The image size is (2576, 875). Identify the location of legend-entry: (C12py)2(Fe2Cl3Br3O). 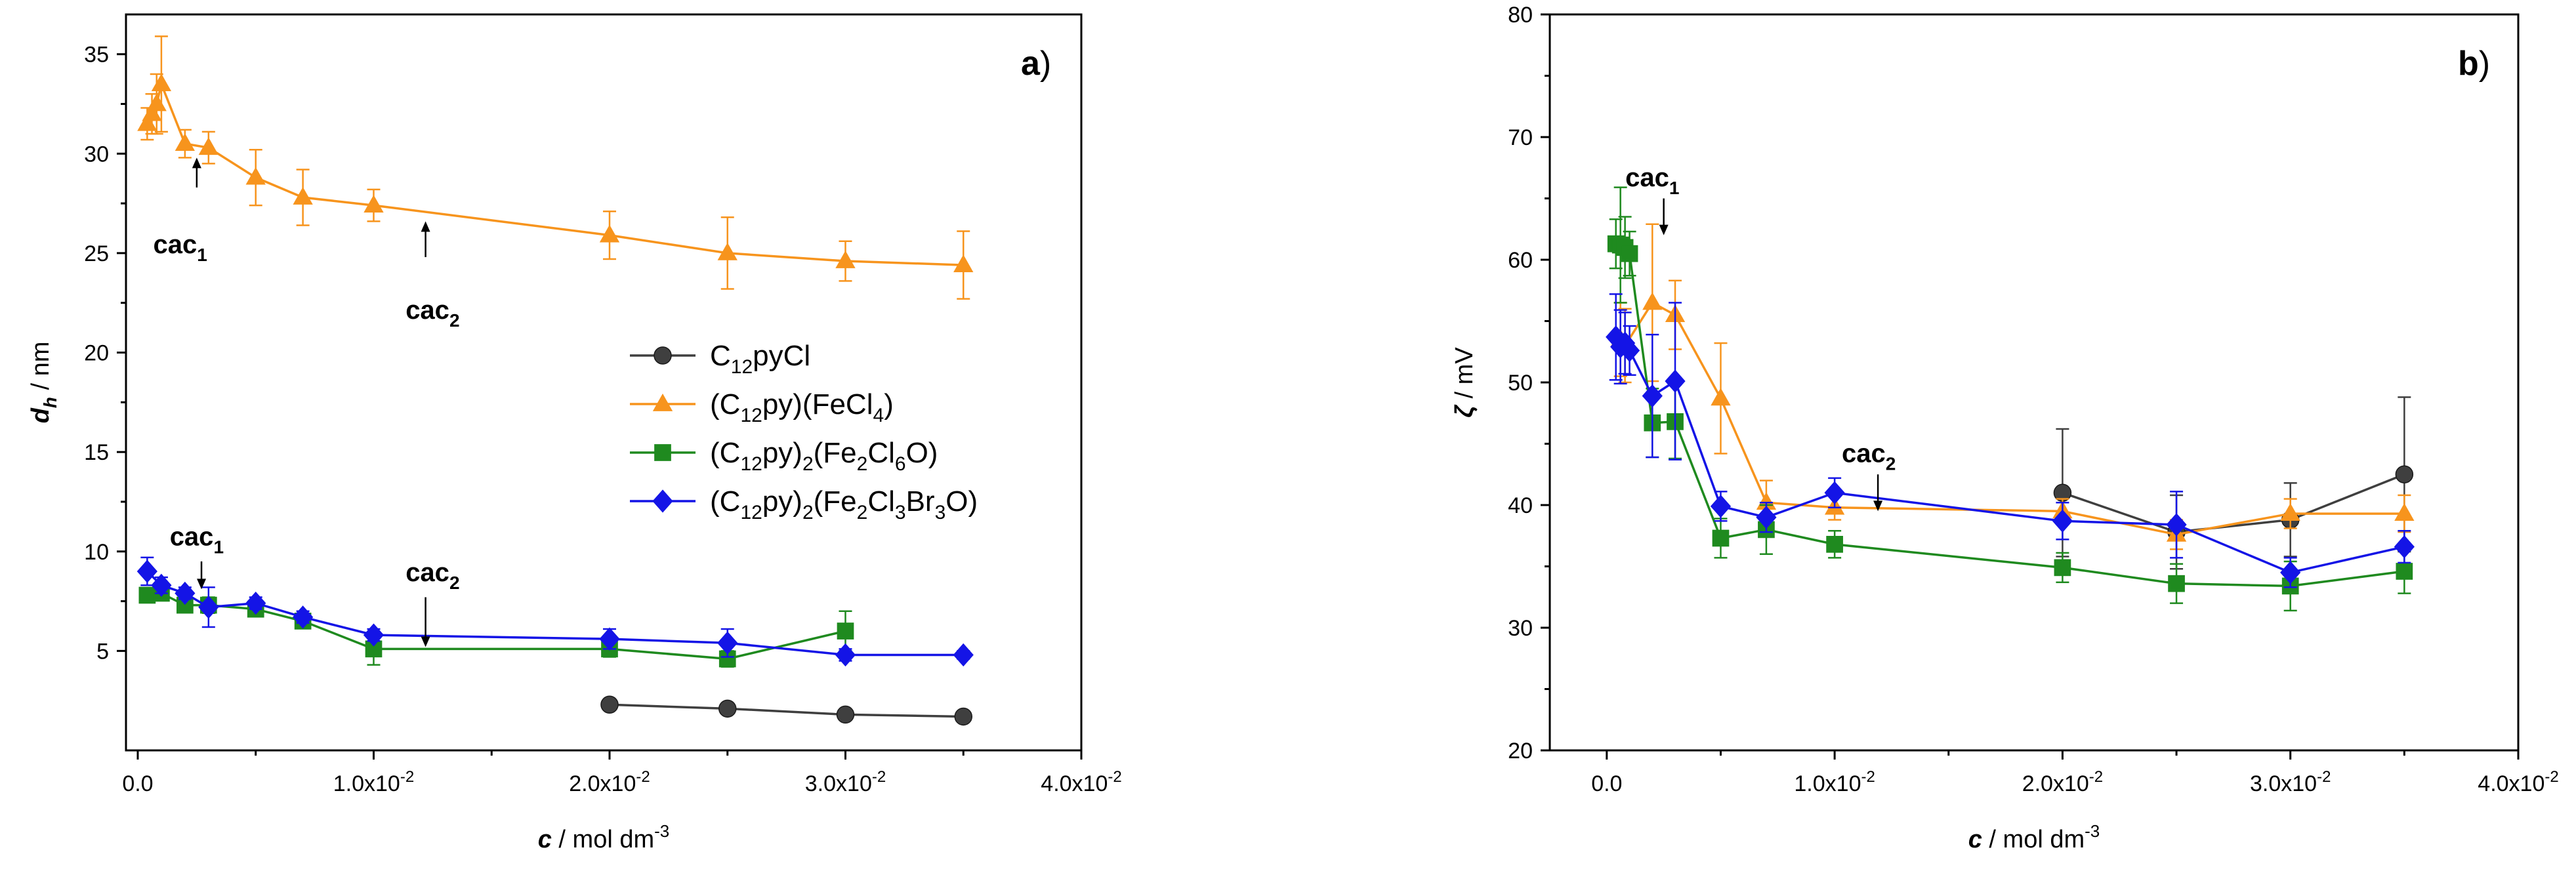
(804, 504).